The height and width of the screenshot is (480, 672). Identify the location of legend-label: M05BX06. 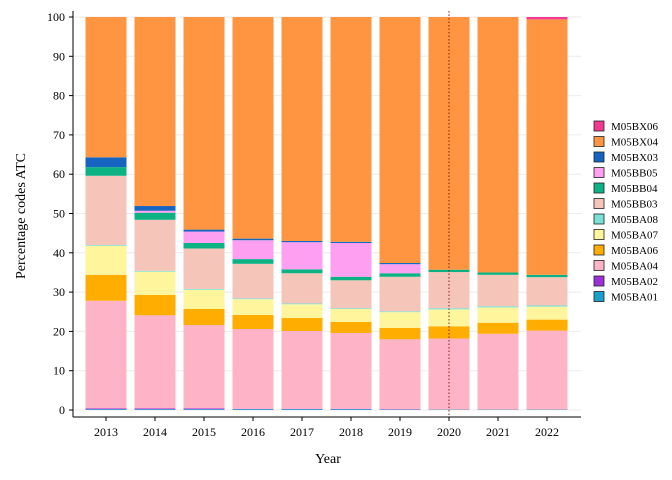
(635, 127).